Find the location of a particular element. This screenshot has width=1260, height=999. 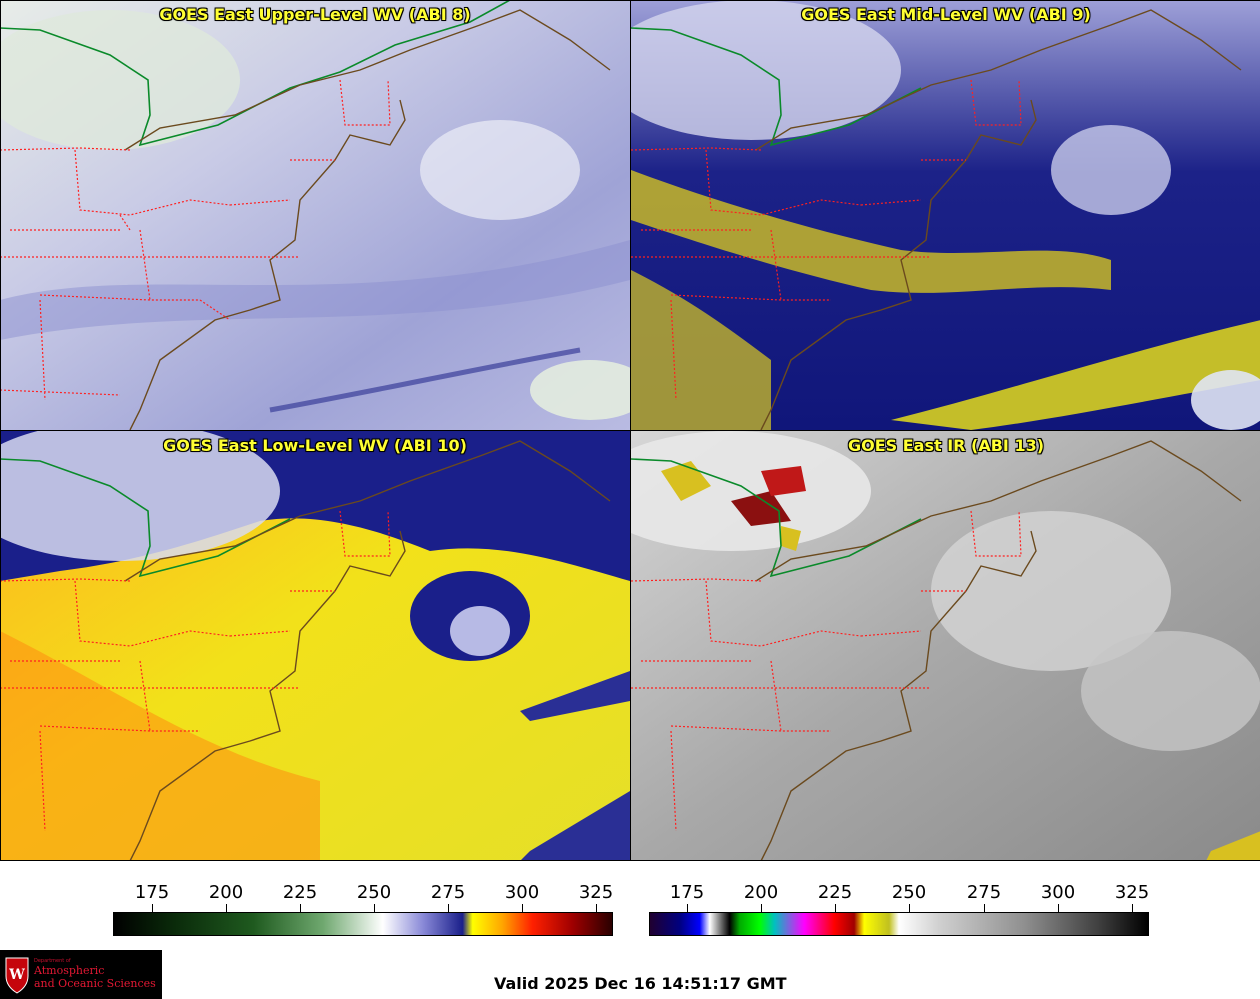

logo-line2: and Oceanic Sciences is located at coordinates (95, 983).